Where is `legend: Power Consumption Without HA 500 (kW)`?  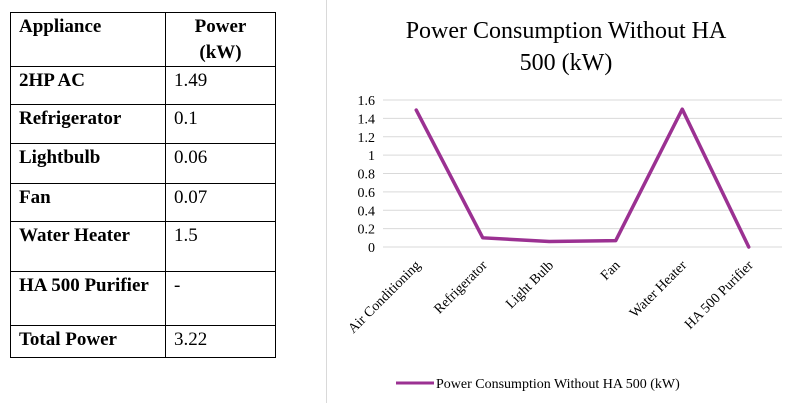 legend: Power Consumption Without HA 500 (kW) is located at coordinates (538, 384).